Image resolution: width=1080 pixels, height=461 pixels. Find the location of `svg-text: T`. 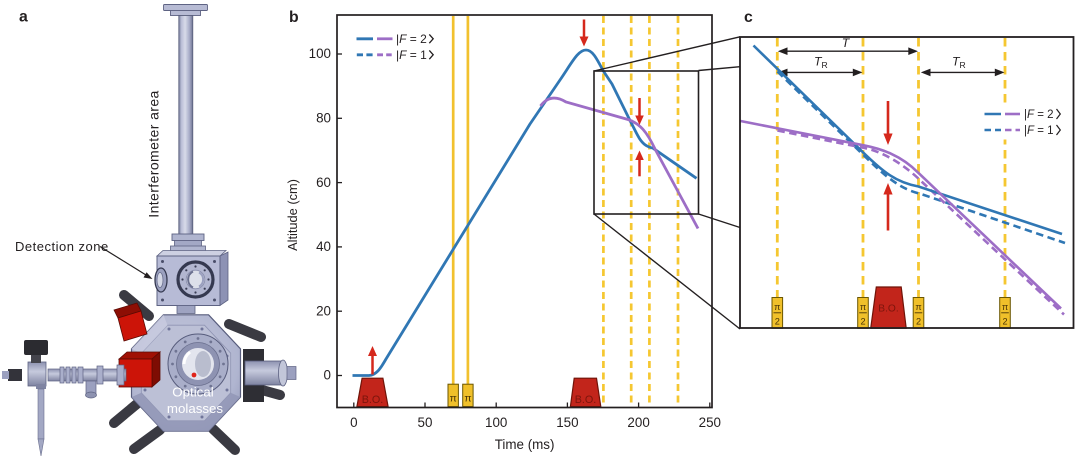

svg-text: T is located at coordinates (846, 43).